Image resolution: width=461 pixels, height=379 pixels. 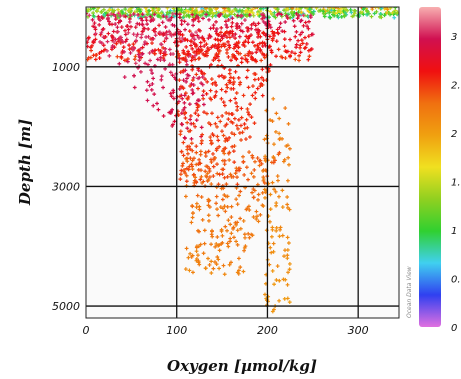 I want to click on colorbar, so click(x=430, y=167).